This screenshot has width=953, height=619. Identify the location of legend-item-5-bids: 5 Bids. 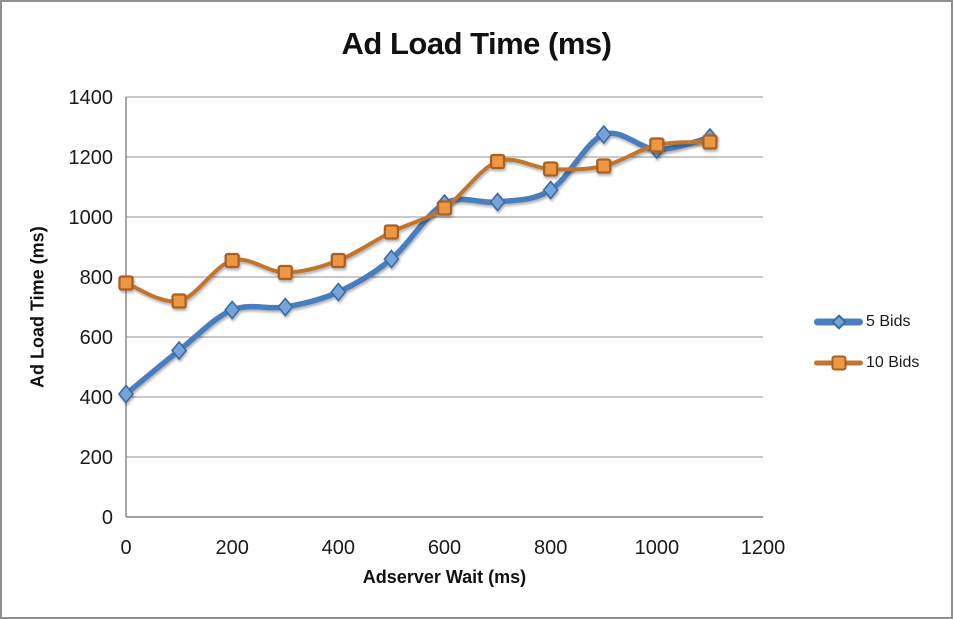
(866, 322).